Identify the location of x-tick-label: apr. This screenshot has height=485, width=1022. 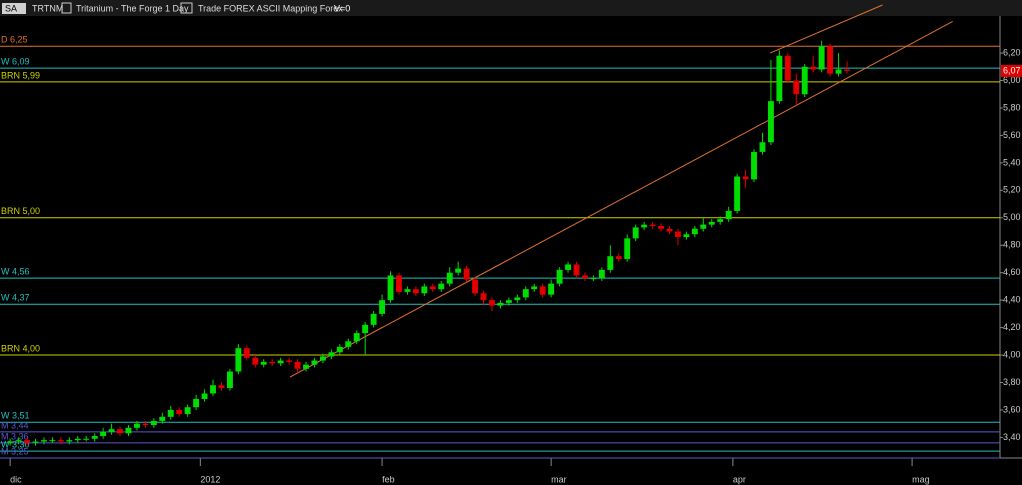
(739, 479).